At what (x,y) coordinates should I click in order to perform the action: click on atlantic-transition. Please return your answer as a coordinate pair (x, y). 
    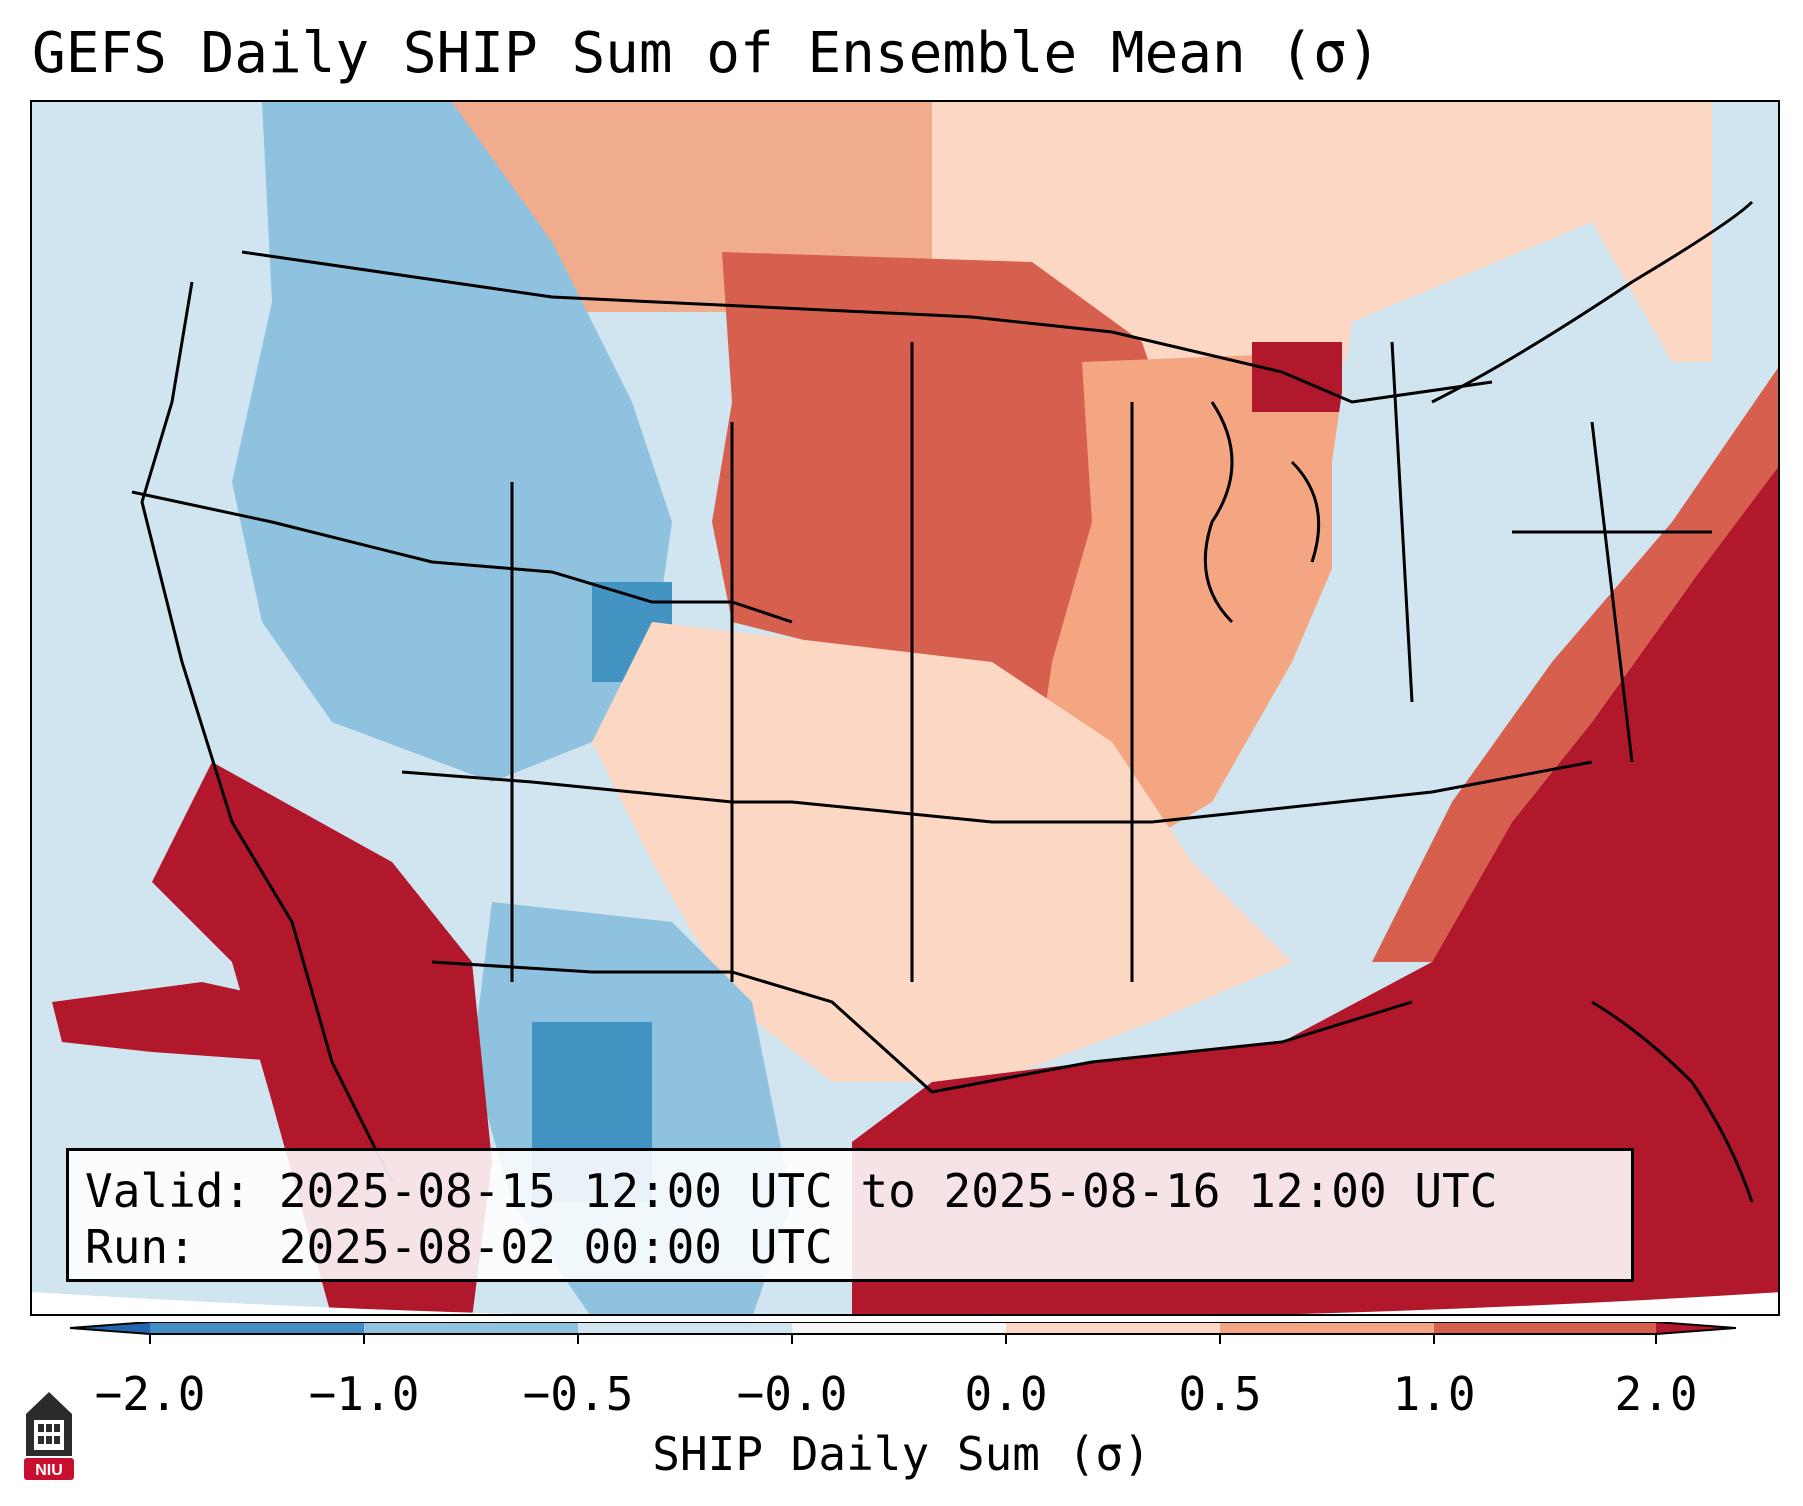
    Looking at the image, I should click on (1575, 662).